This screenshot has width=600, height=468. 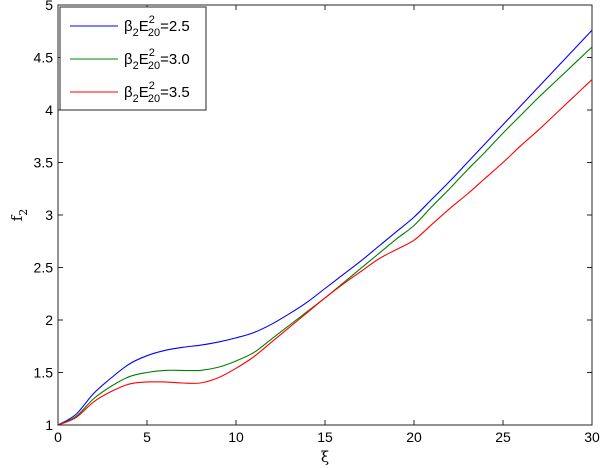 I want to click on legend-label-3: β2E2 20=3.5, so click(x=157, y=92).